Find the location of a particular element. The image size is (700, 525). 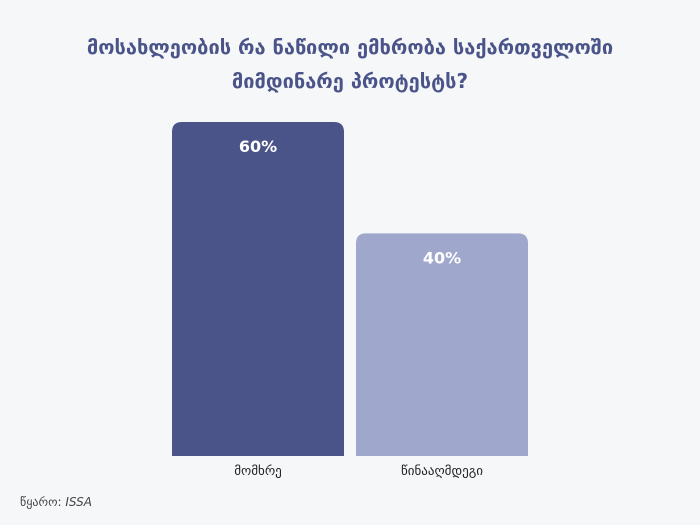

category-label-1: მომხრე is located at coordinates (258, 471).